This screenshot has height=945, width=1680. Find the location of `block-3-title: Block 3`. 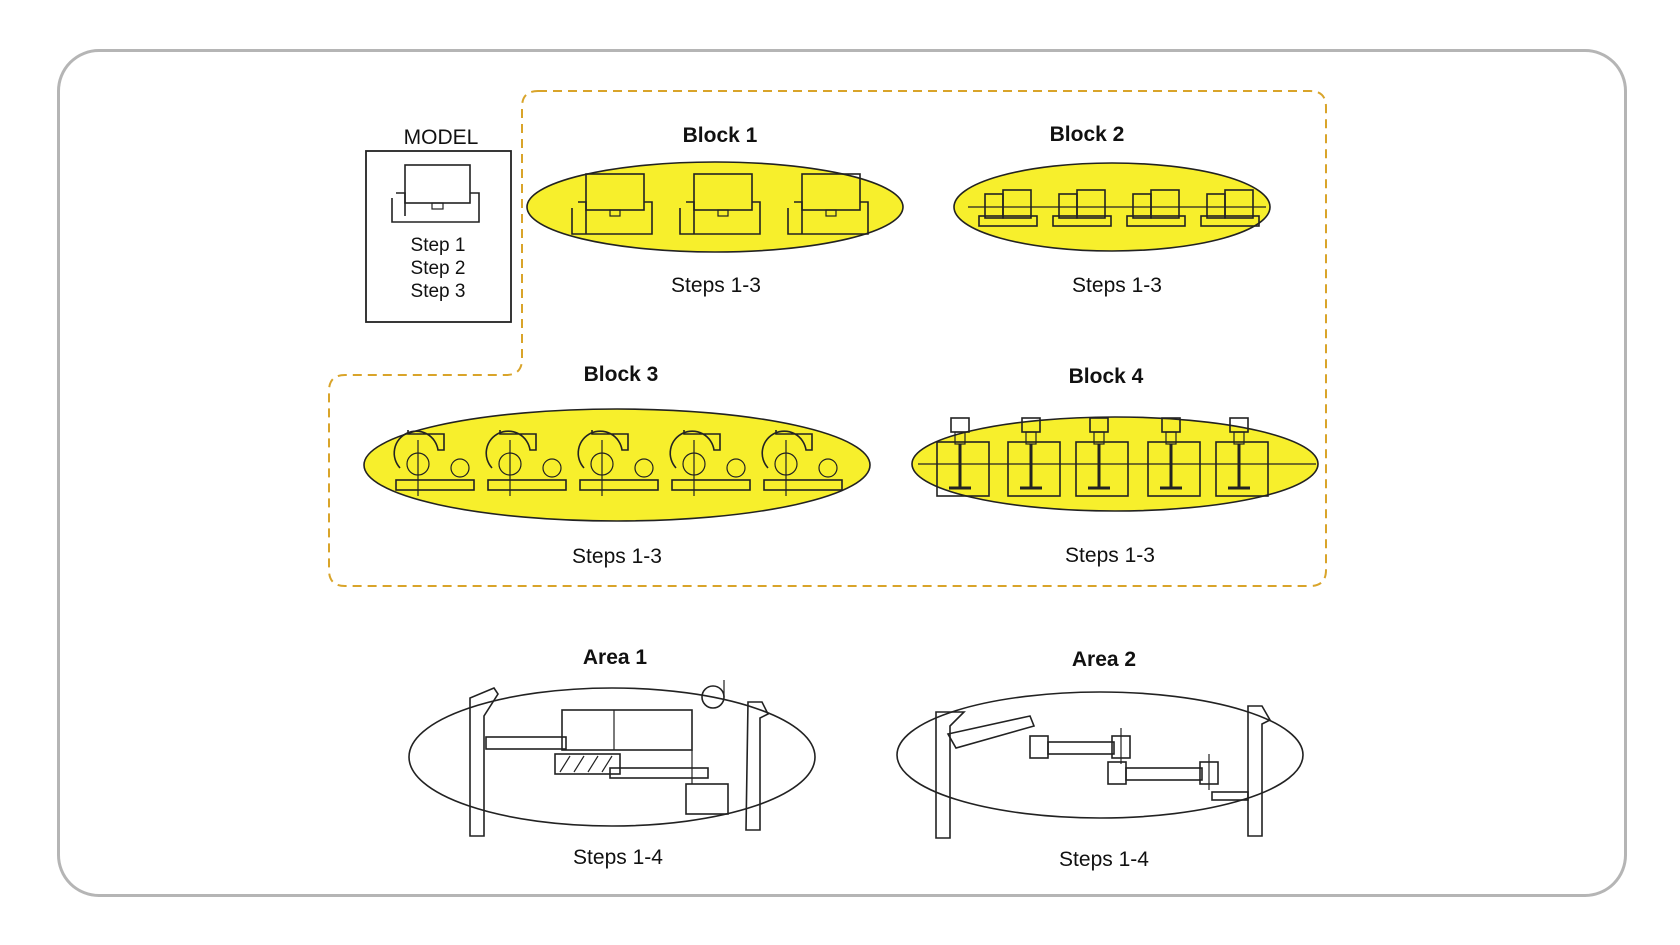

block-3-title: Block 3 is located at coordinates (621, 374).